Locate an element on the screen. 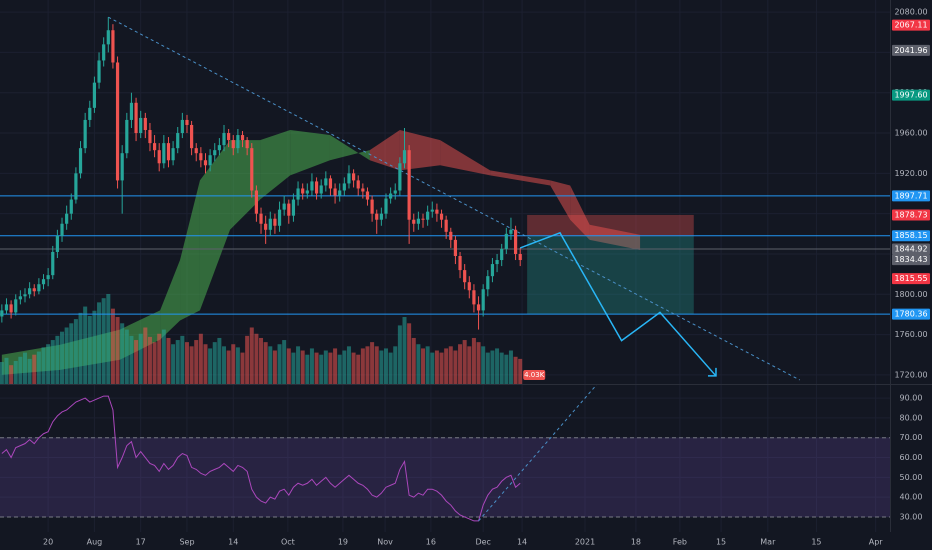  volume-label: 4.03K is located at coordinates (534, 375).